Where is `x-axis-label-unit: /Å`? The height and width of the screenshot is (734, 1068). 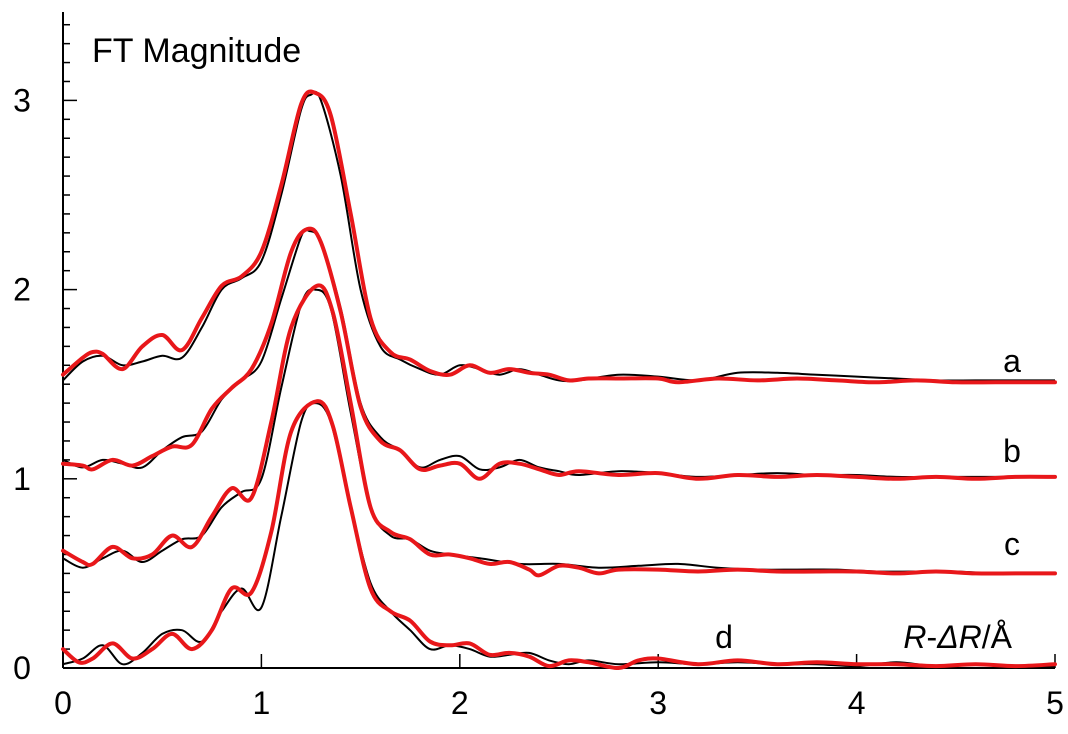 x-axis-label-unit: /Å is located at coordinates (997, 637).